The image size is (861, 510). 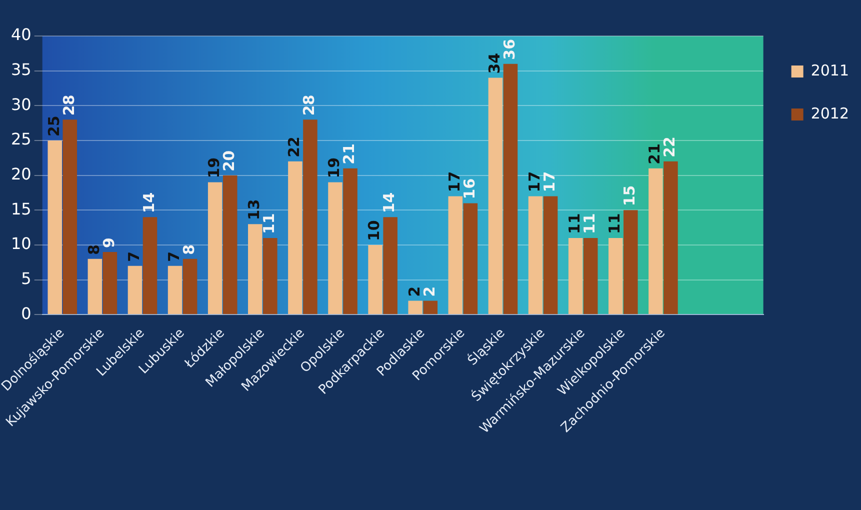 I want to click on data-label: 19, so click(x=213, y=167).